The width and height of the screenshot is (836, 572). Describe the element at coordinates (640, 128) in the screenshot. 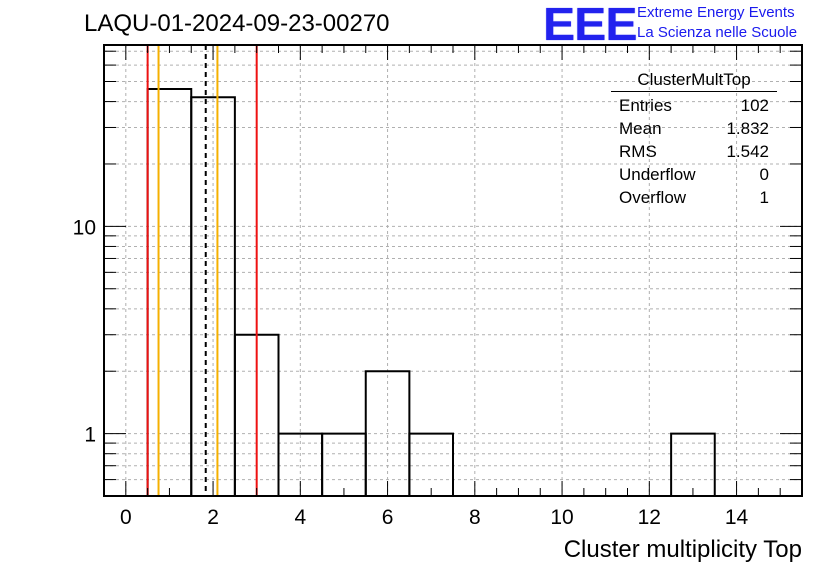

I see `stats-label: Mean` at that location.